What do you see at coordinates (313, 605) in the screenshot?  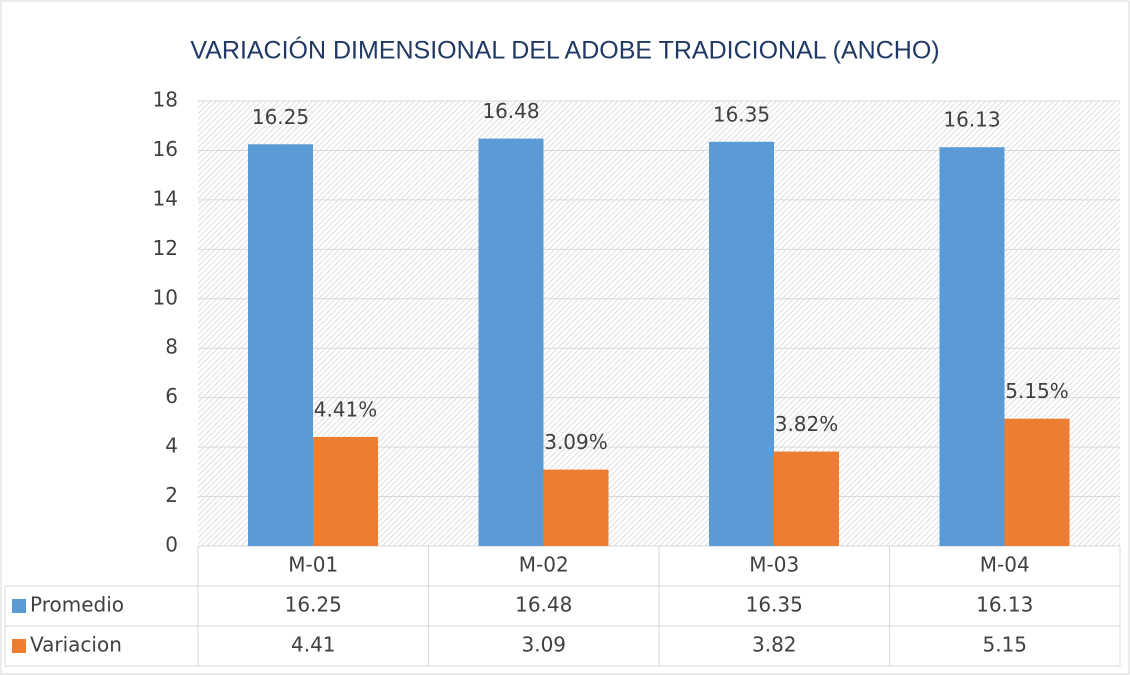 I see `table-cell: 16.25` at bounding box center [313, 605].